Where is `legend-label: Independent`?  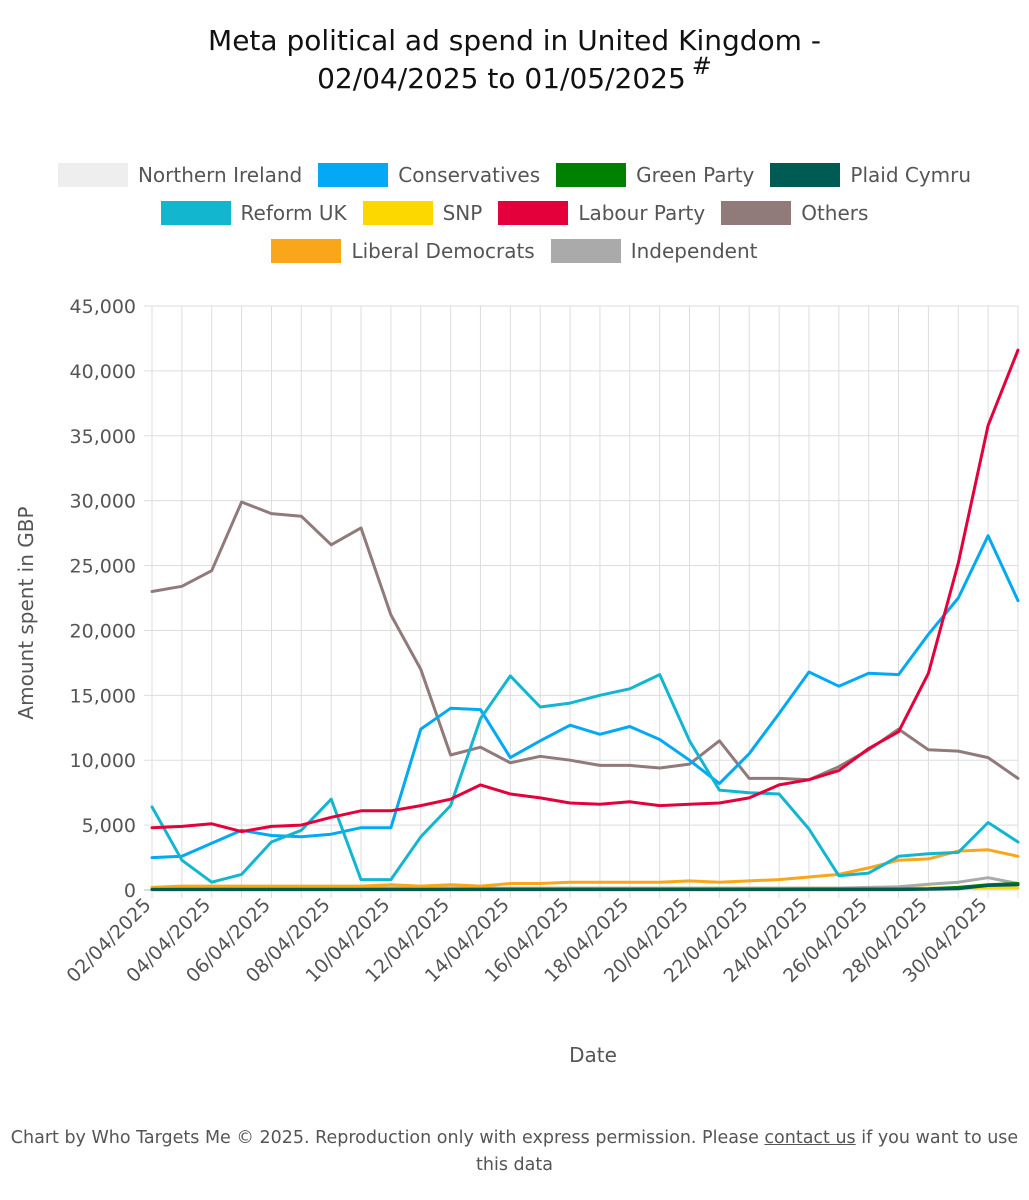
legend-label: Independent is located at coordinates (694, 251).